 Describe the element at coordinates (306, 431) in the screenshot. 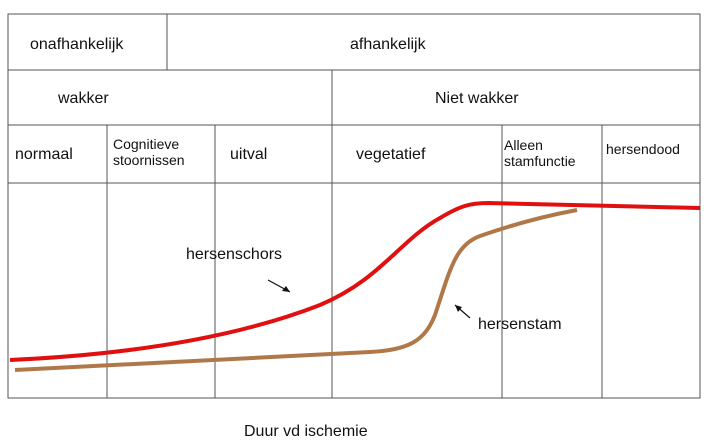

I see `axis-label: Duur vd ischemie` at that location.